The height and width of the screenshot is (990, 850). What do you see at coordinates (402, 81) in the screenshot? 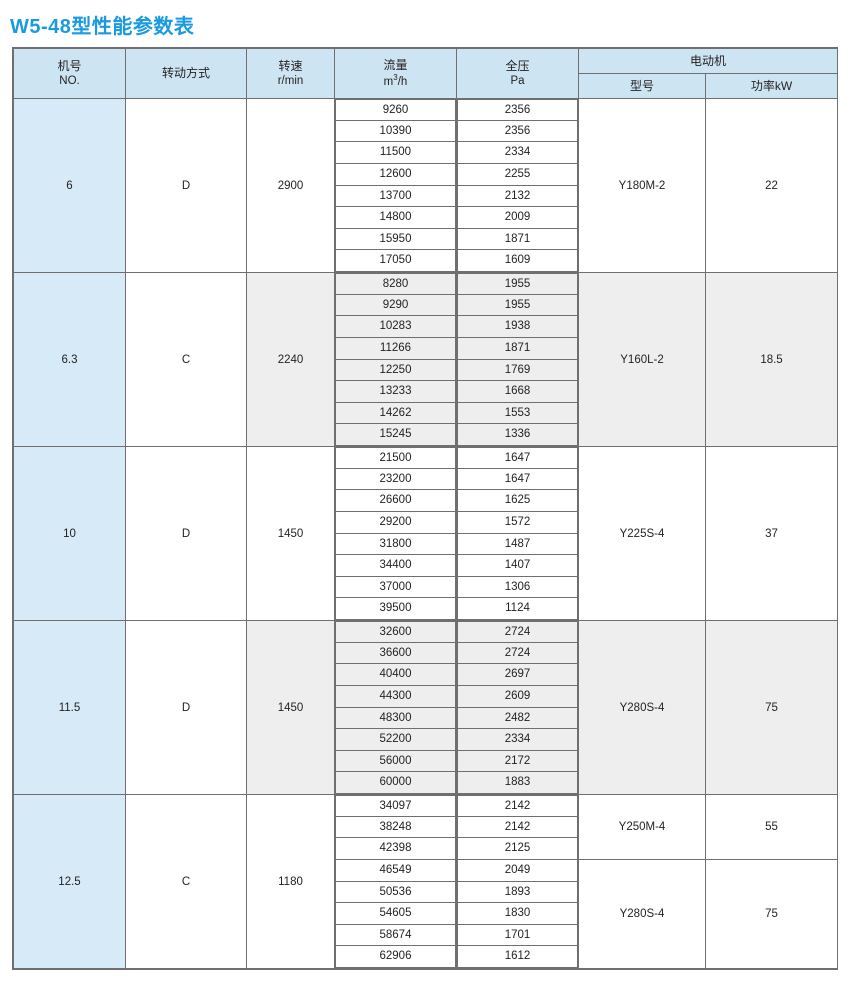
I see `header-flow-unit-post: /h` at bounding box center [402, 81].